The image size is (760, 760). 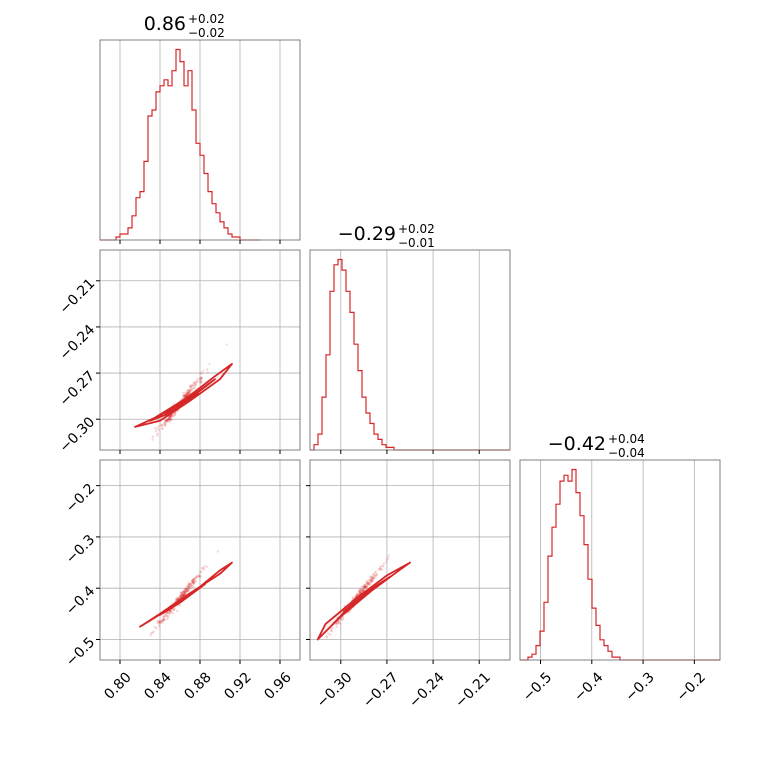 I want to click on hist-1-title-value: −0.29, so click(x=367, y=234).